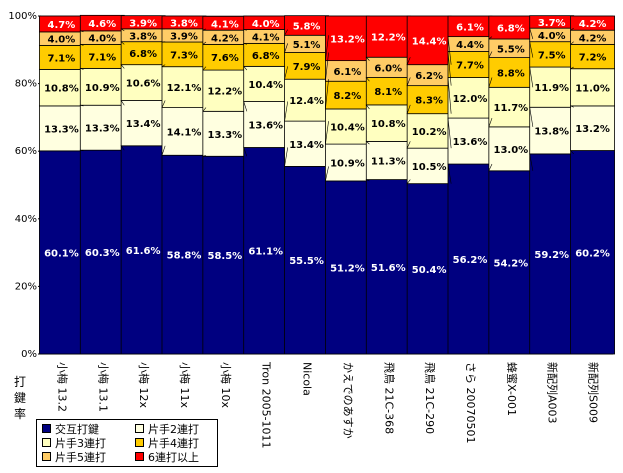 This screenshot has width=623, height=473. I want to click on data-label: 10.8%, so click(388, 124).